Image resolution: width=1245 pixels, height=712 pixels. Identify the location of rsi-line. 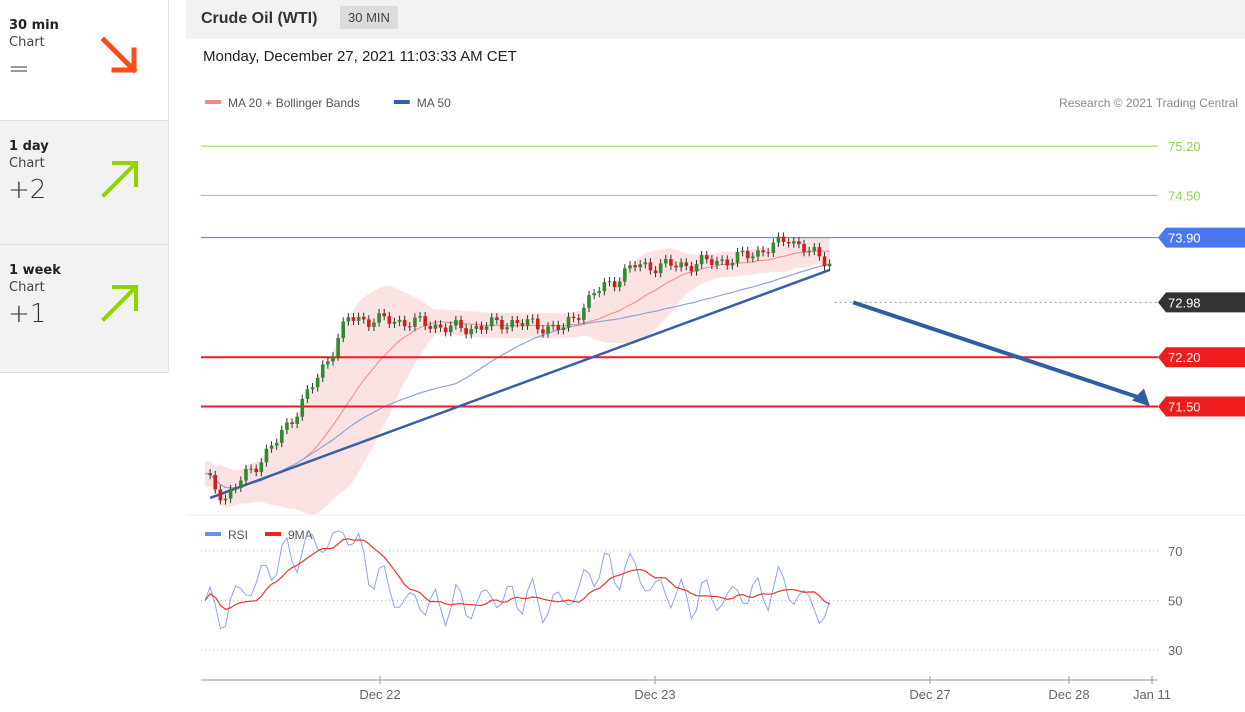
(517, 580).